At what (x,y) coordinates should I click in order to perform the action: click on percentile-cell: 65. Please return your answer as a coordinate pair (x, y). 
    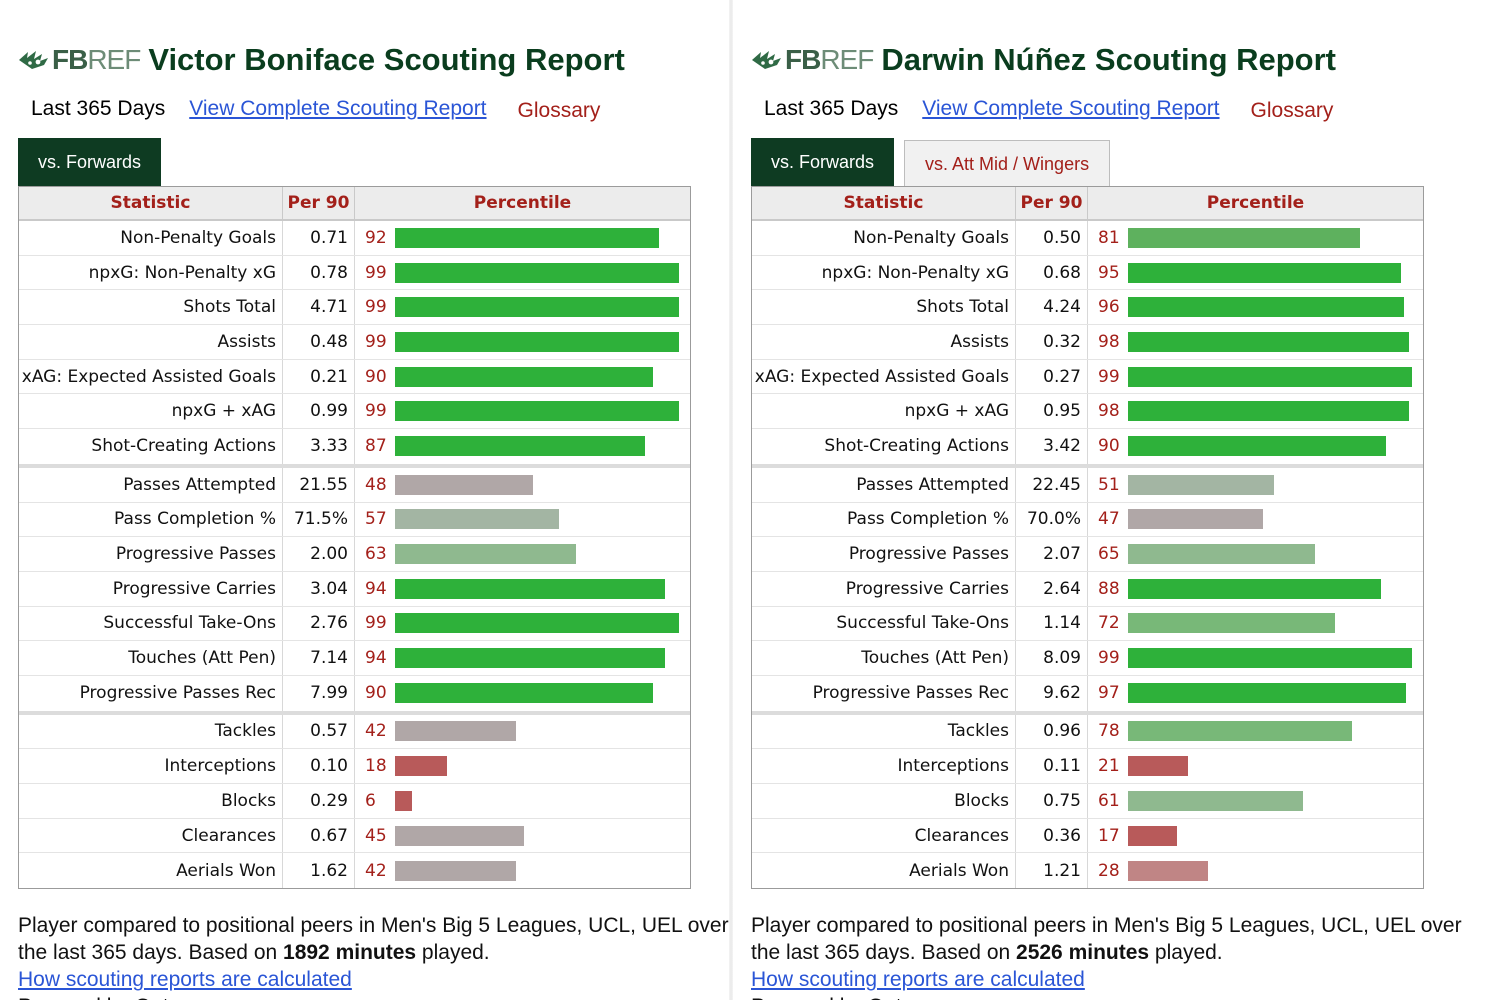
    Looking at the image, I should click on (1255, 554).